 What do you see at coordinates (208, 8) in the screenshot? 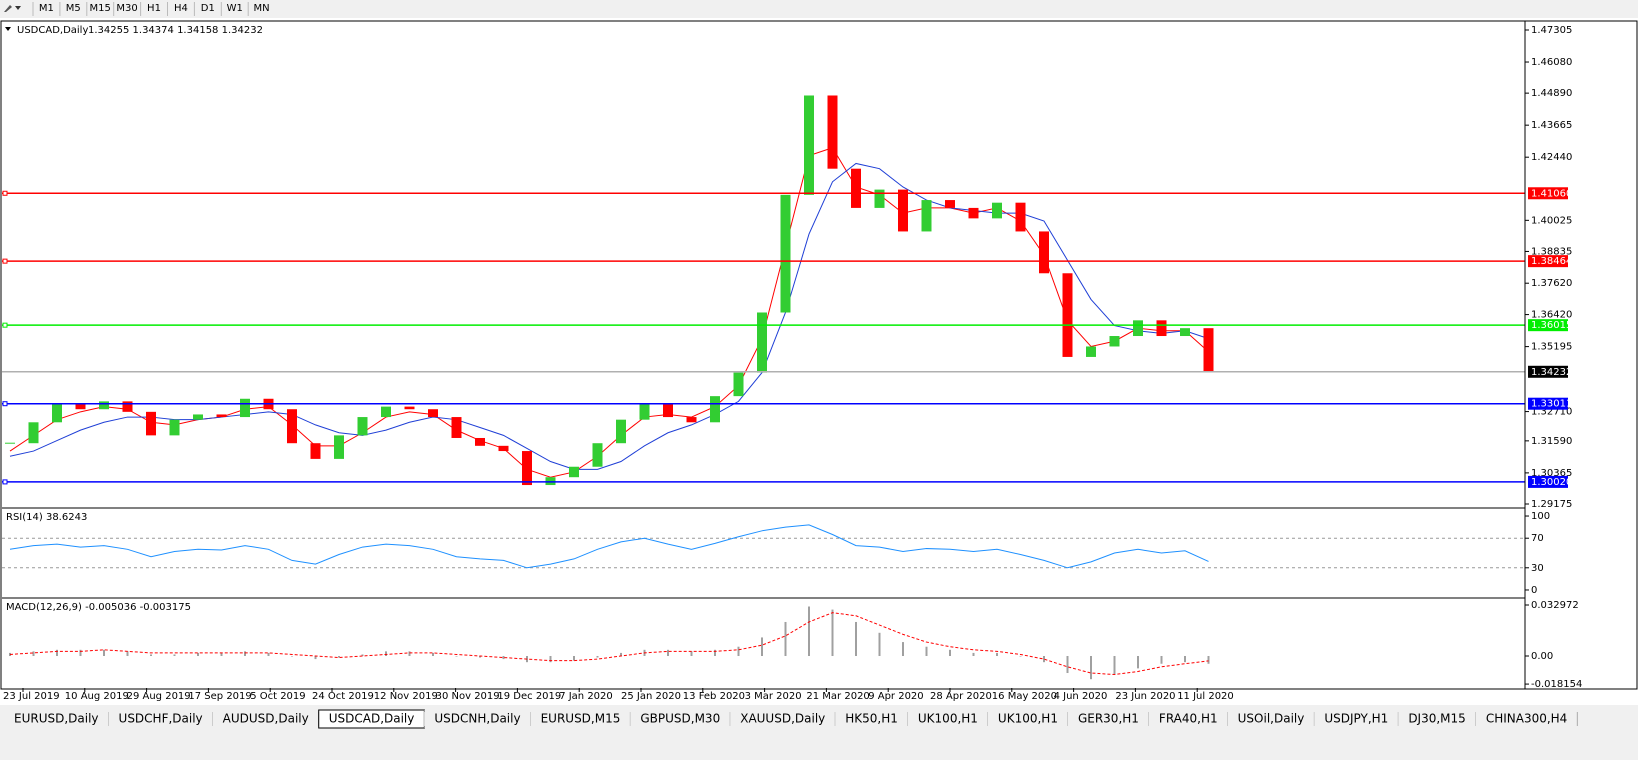
I see `timeframe-button: D1` at bounding box center [208, 8].